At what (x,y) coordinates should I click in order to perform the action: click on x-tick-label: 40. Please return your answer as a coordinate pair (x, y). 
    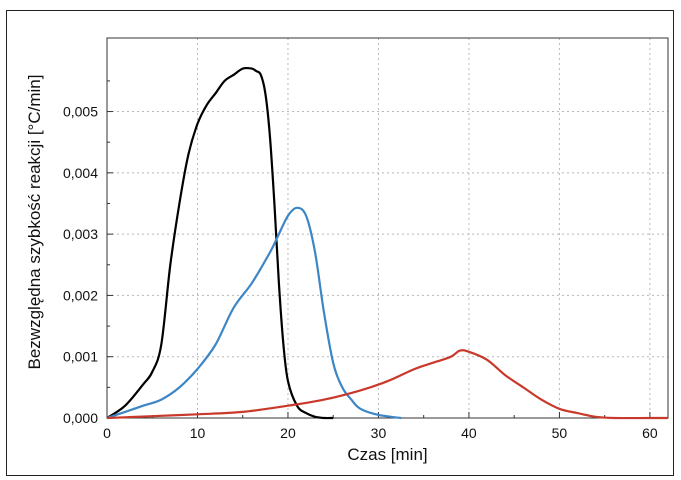
    Looking at the image, I should click on (469, 433).